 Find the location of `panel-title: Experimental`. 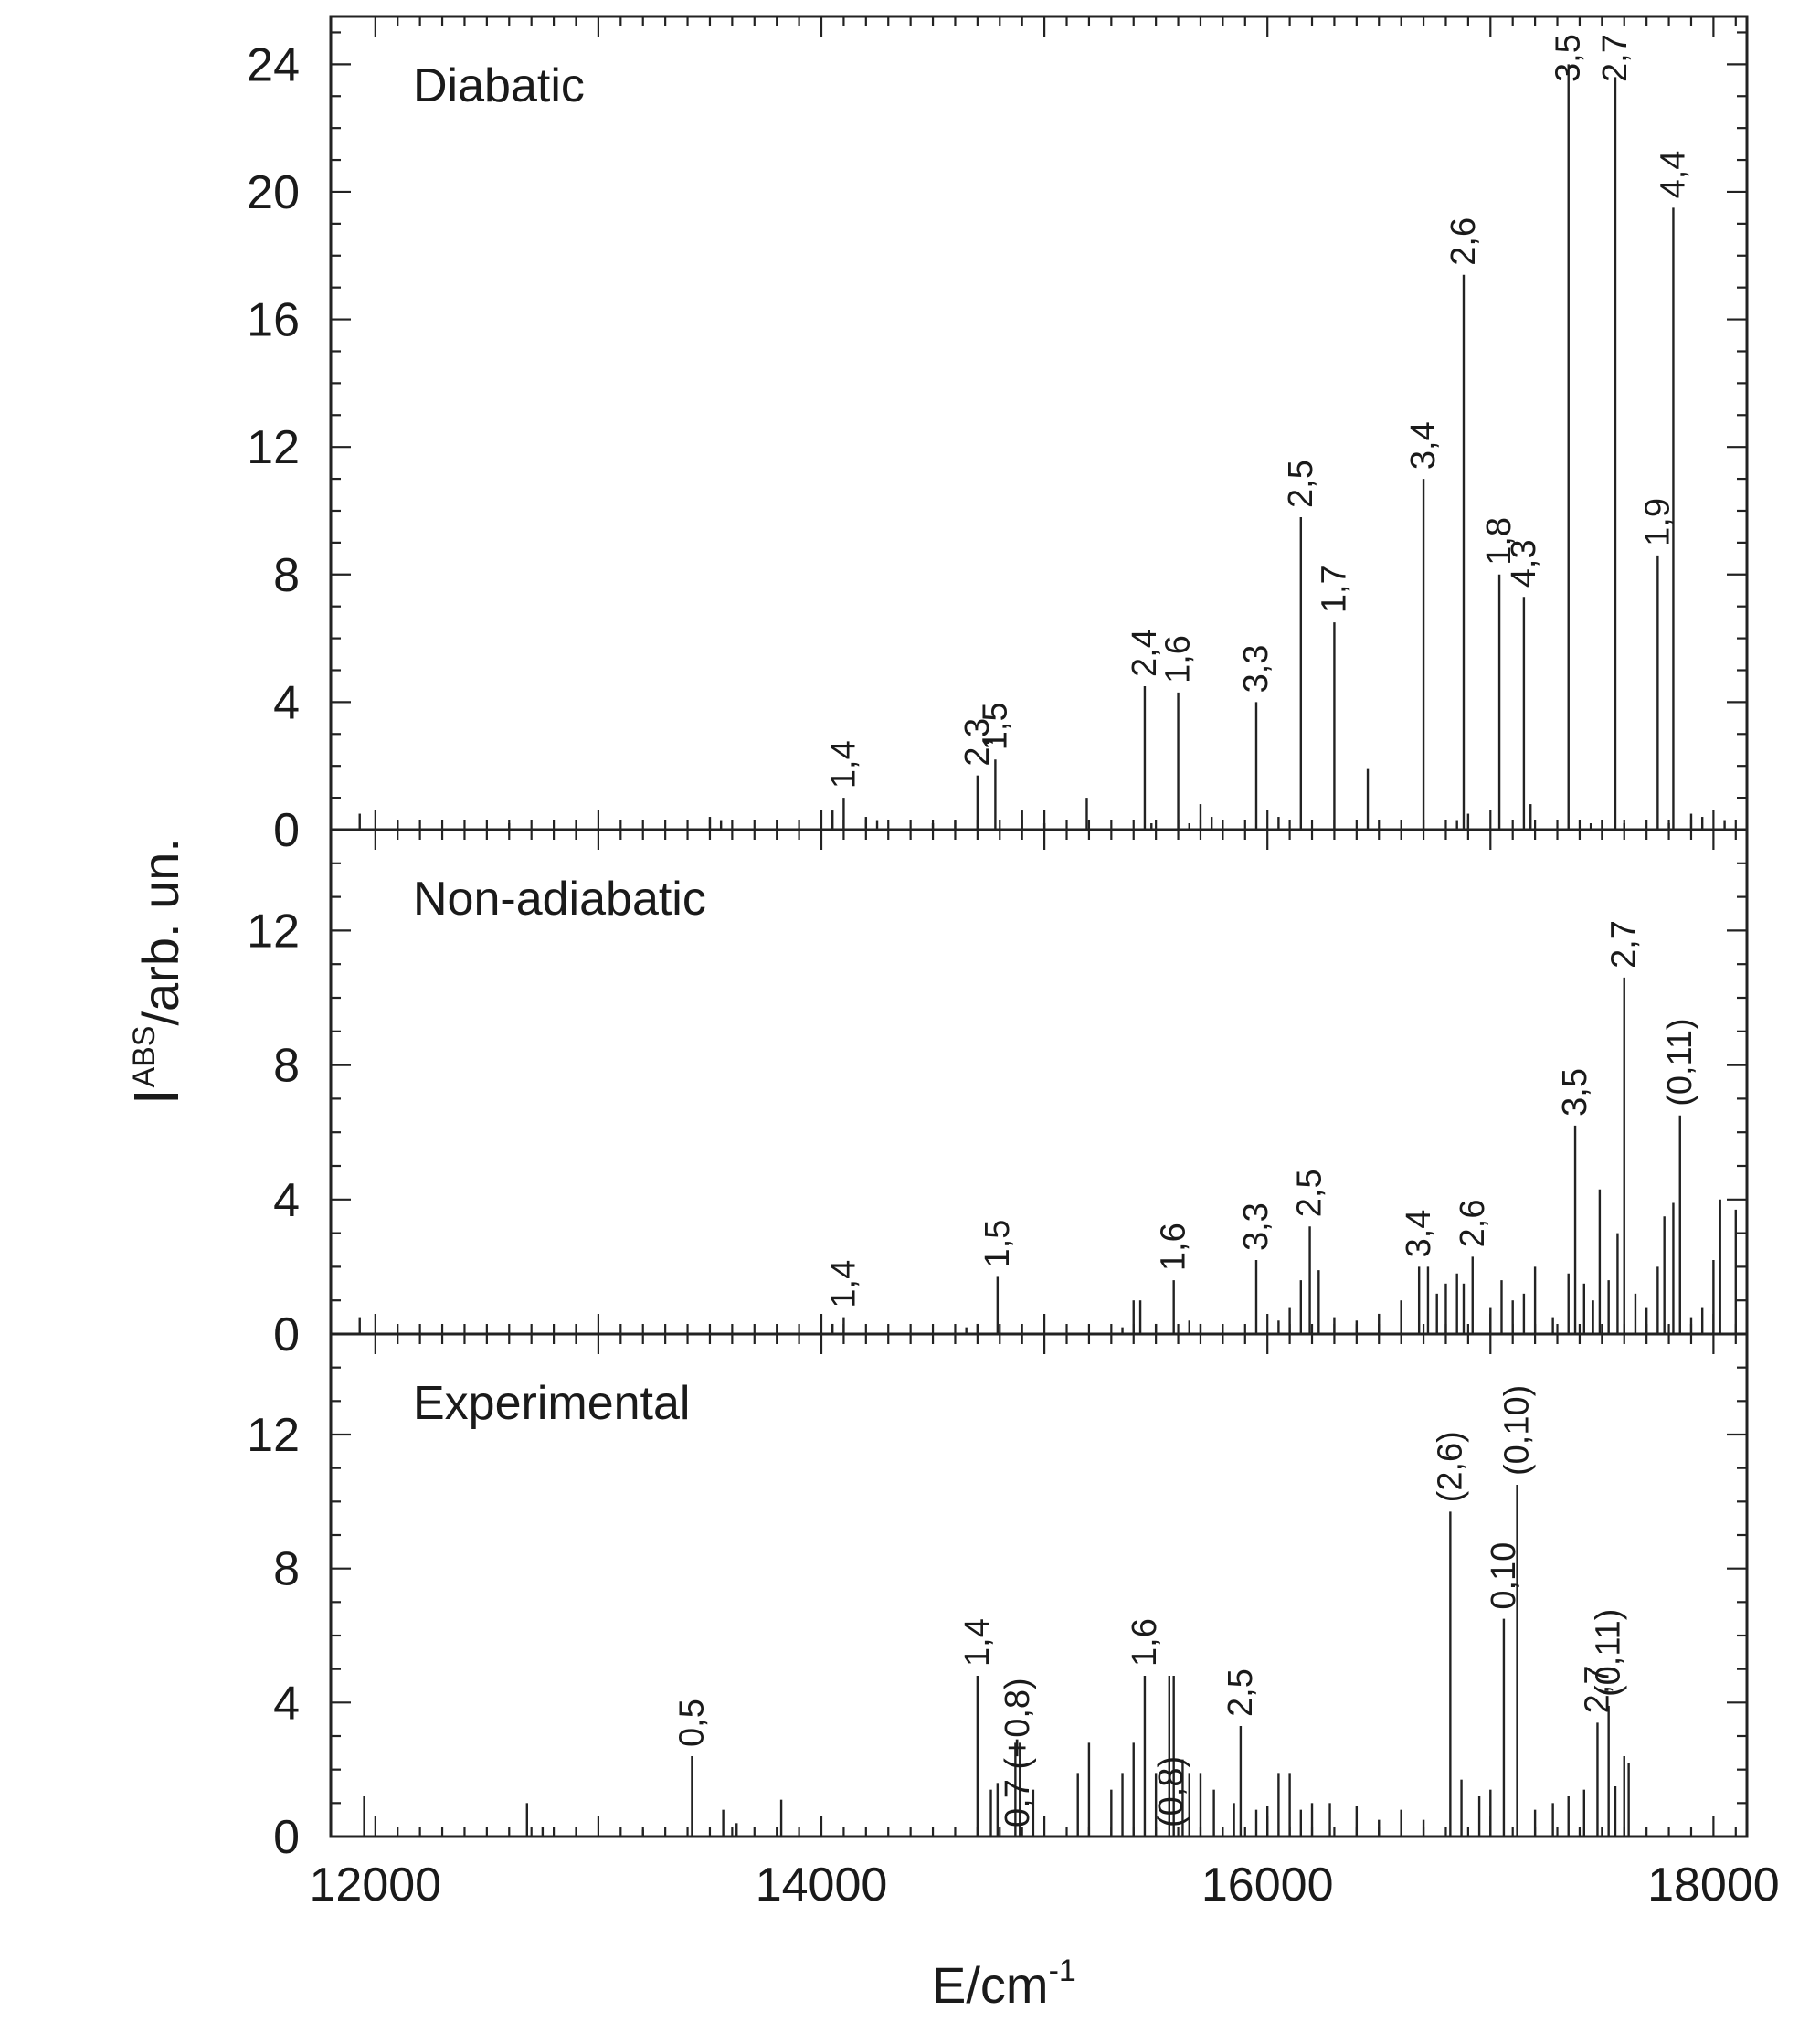

panel-title: Experimental is located at coordinates (552, 1403).